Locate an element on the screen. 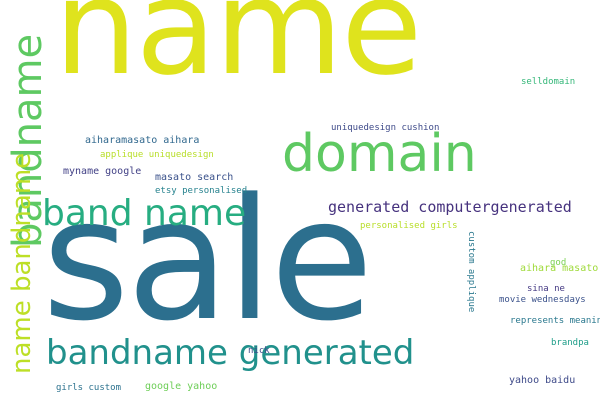 The image size is (600, 400). word-movie-wednesdays: movie wednesdays is located at coordinates (542, 300).